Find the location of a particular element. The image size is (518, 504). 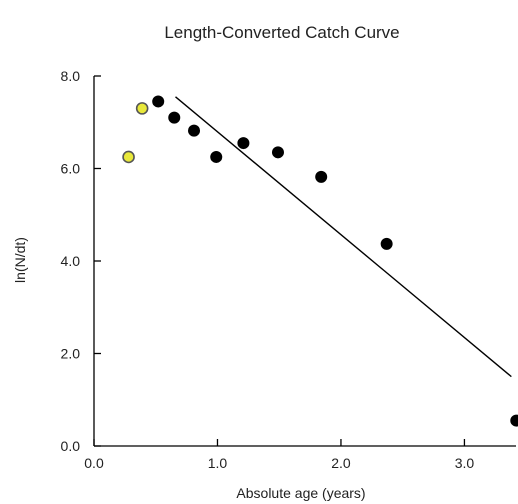

y-axis-ticks: 0.0 2.0 4.0 6.0 8.0 is located at coordinates (81, 261).